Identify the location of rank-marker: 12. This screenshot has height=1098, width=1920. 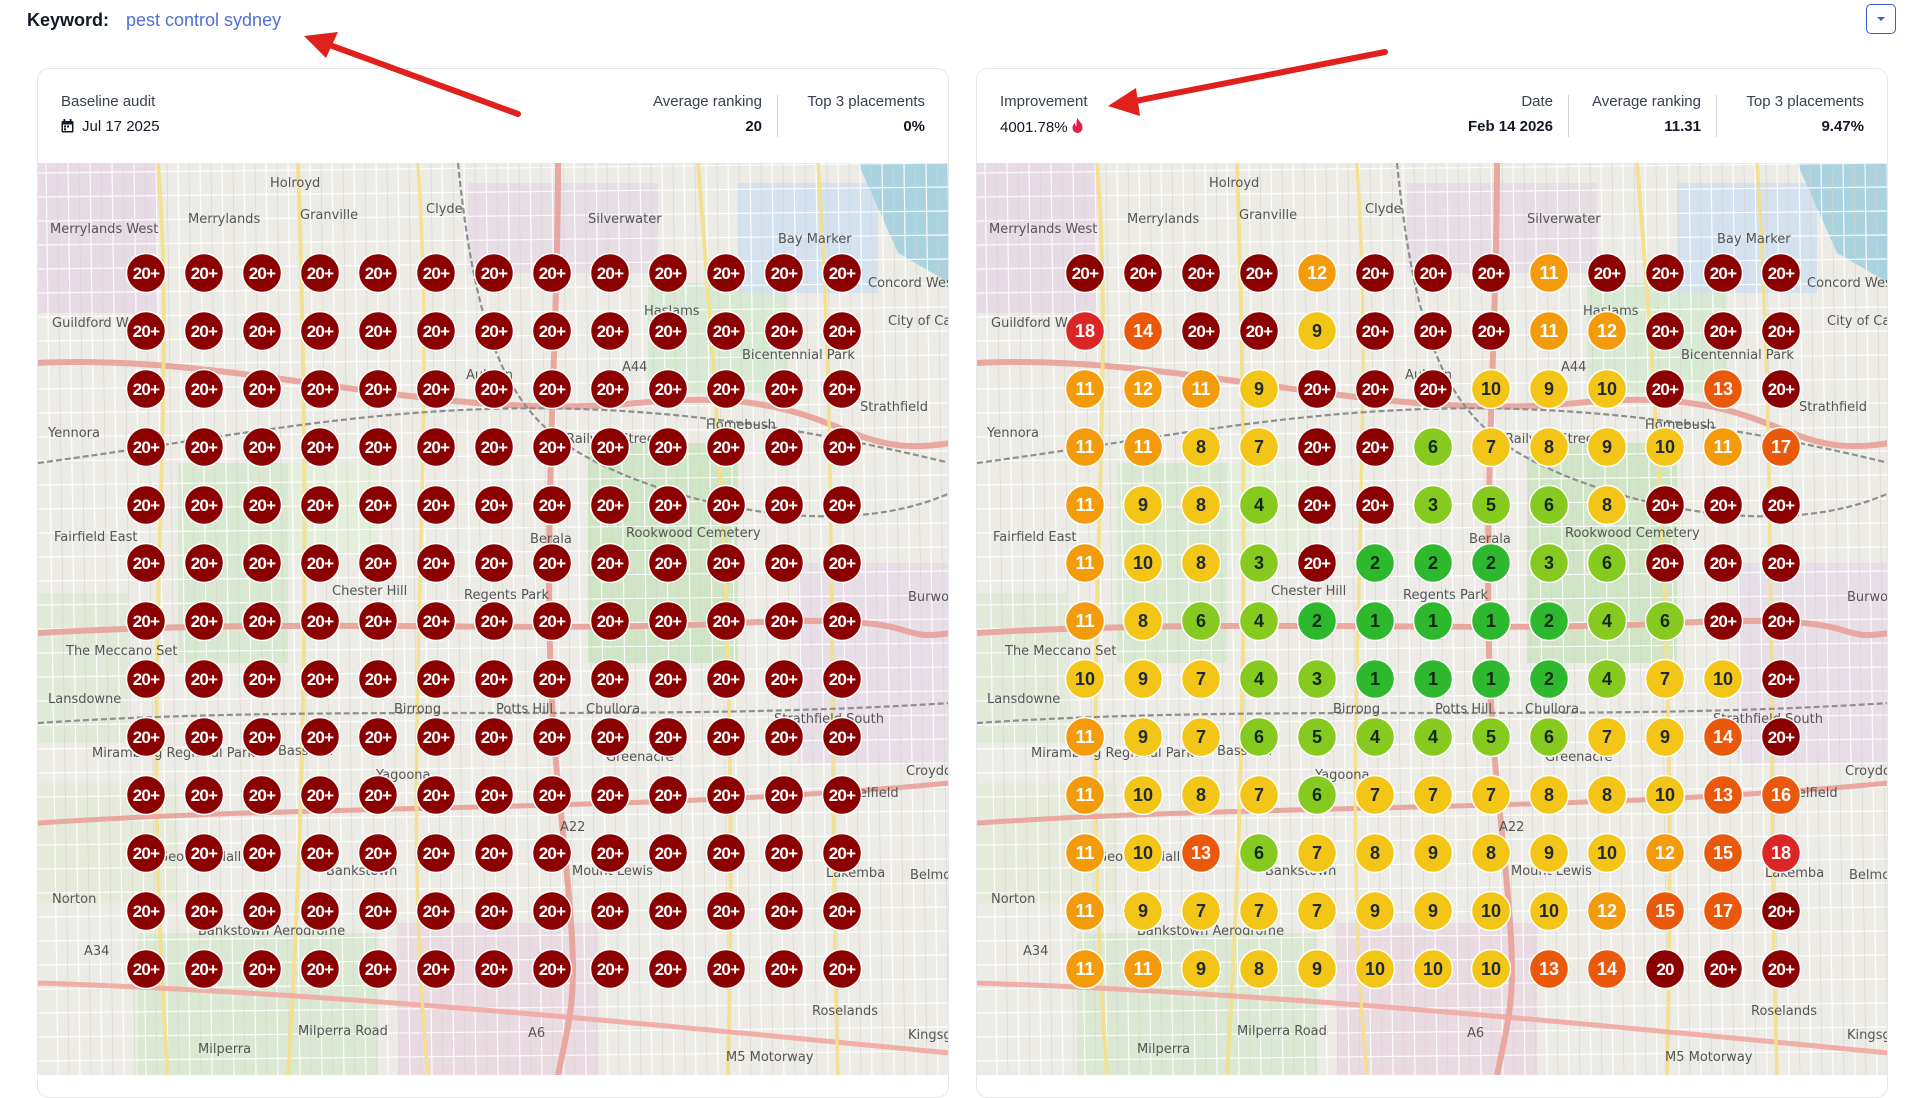
(1665, 853).